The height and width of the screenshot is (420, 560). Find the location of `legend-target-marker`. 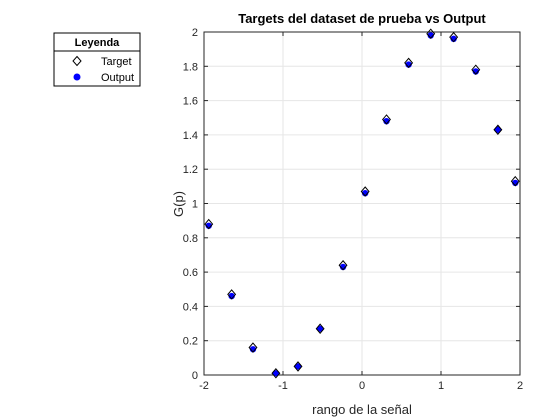

legend-target-marker is located at coordinates (77, 61).